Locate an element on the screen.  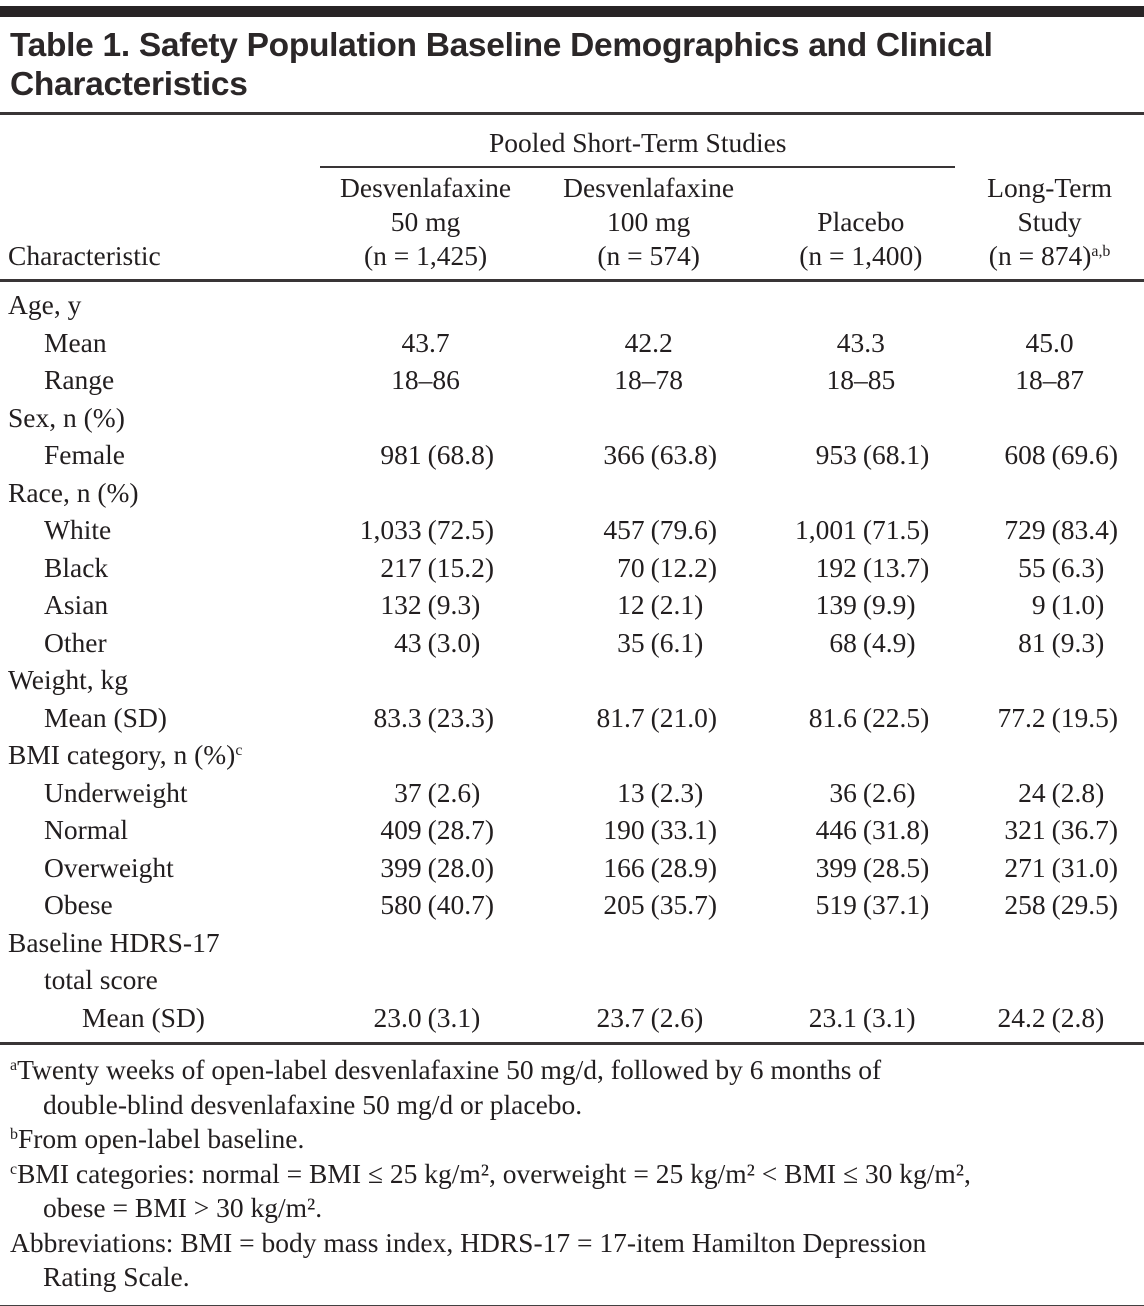
data-cell: 580 (40.7) is located at coordinates (437, 904).